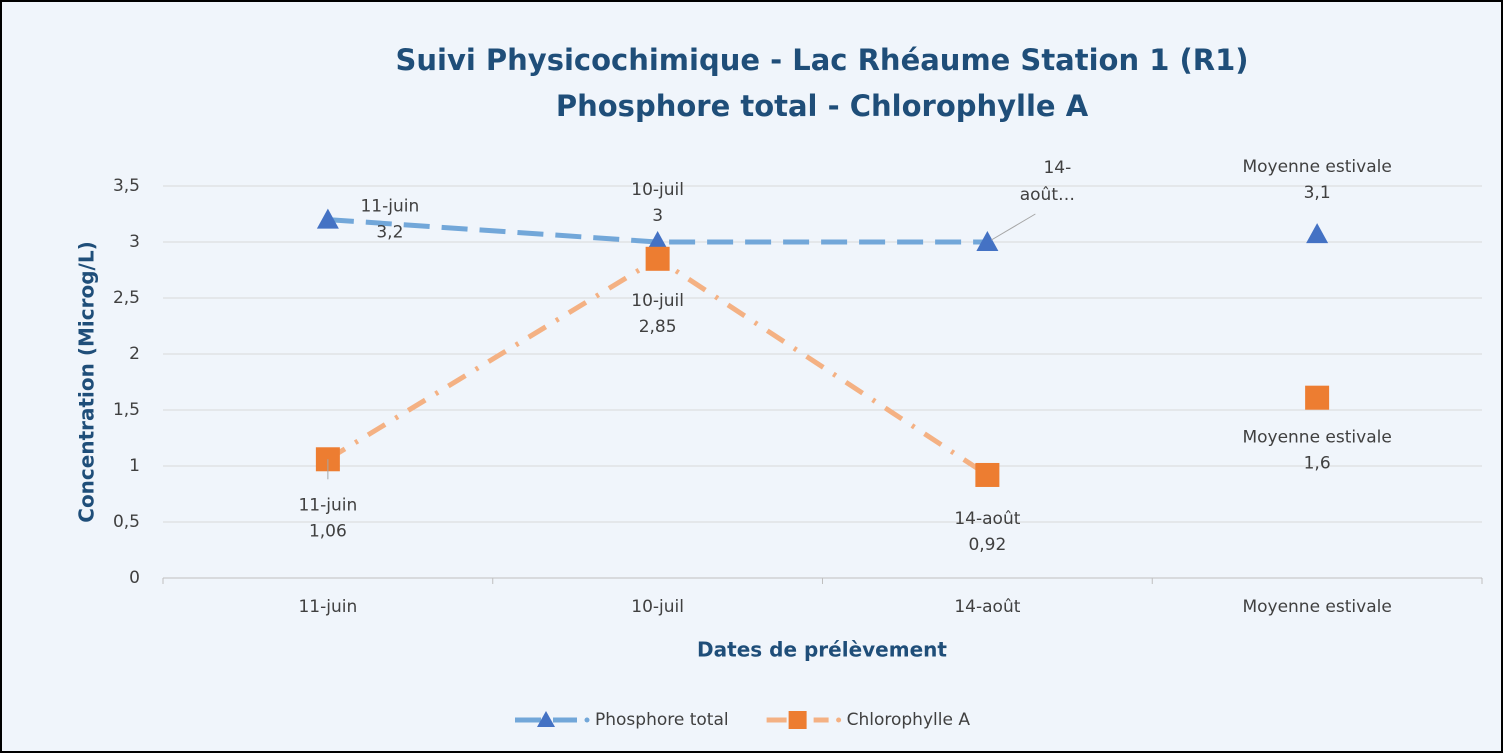  What do you see at coordinates (126, 522) in the screenshot?
I see `y-tick-label: 0,5` at bounding box center [126, 522].